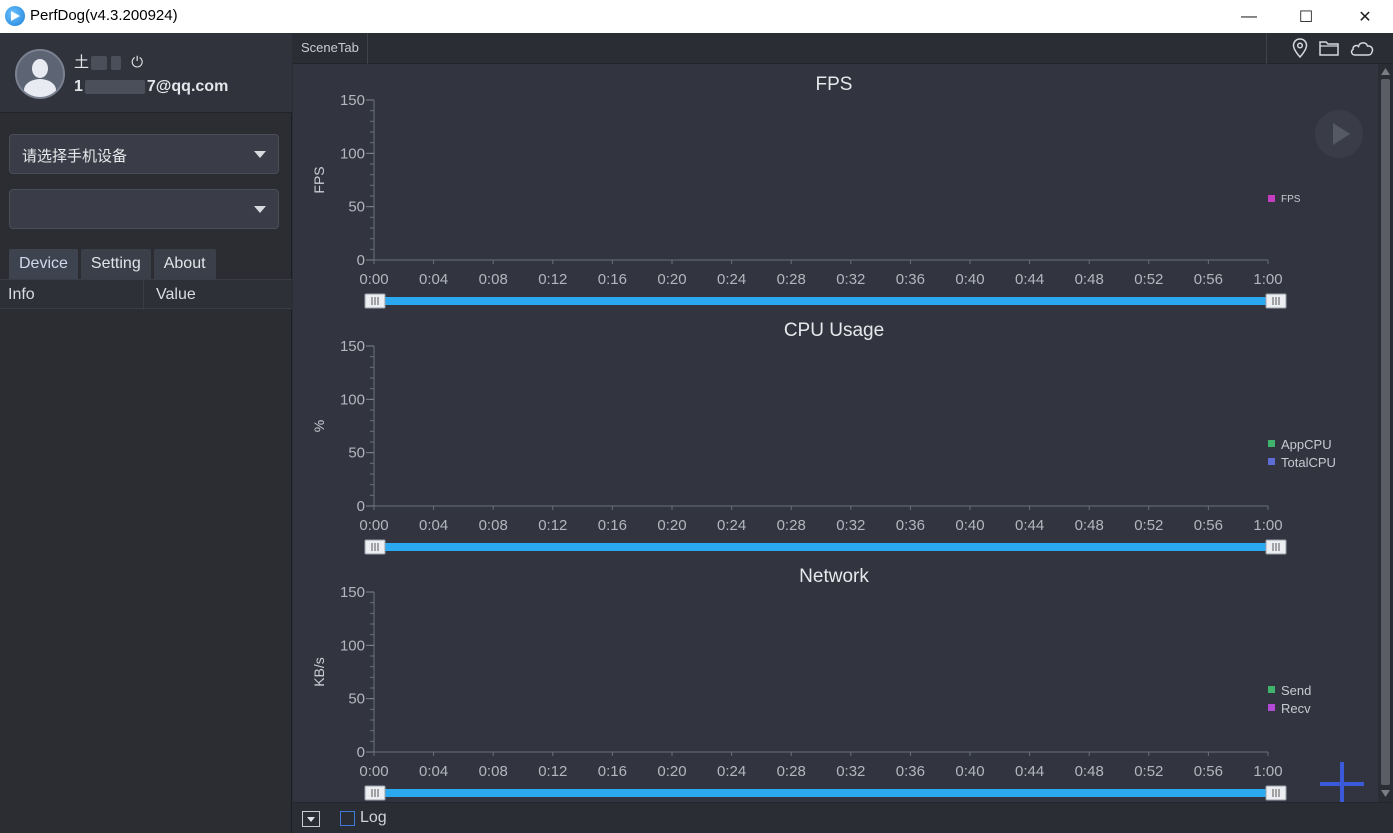 The width and height of the screenshot is (1393, 833). Describe the element at coordinates (144, 209) in the screenshot. I see `app-select` at that location.